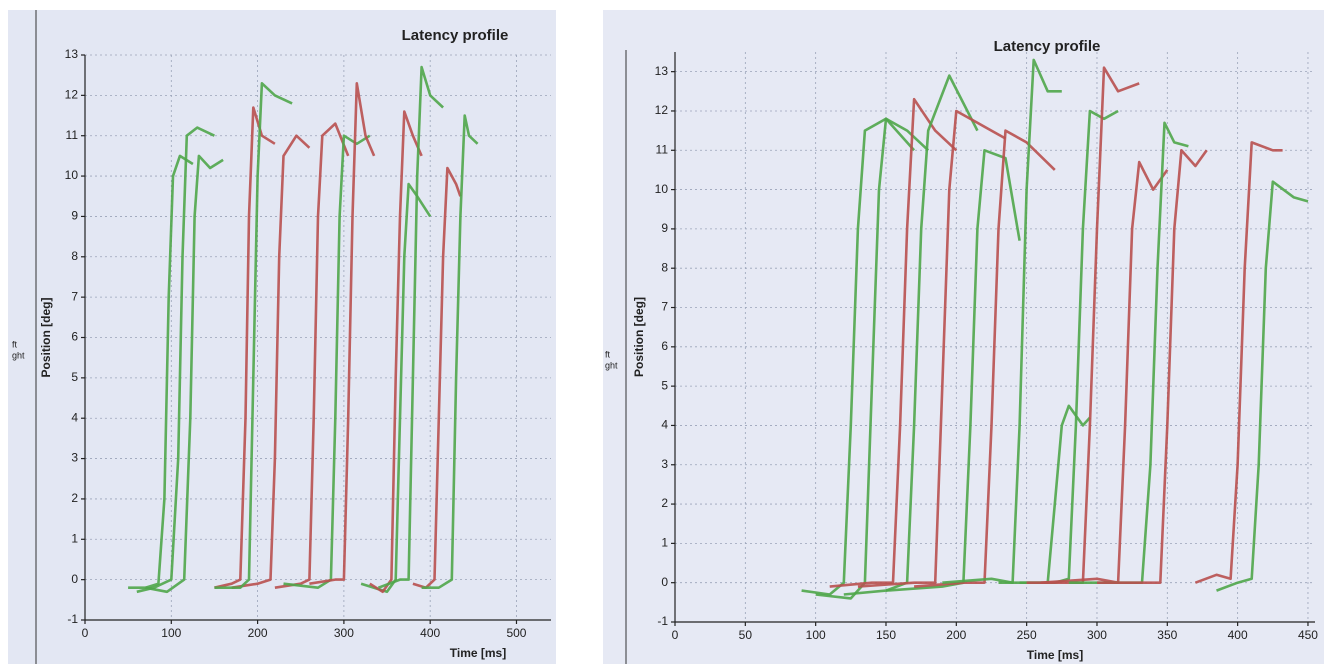 This screenshot has height=664, width=1324. Describe the element at coordinates (1167, 635) in the screenshot. I see `x-tick-label: 350` at that location.